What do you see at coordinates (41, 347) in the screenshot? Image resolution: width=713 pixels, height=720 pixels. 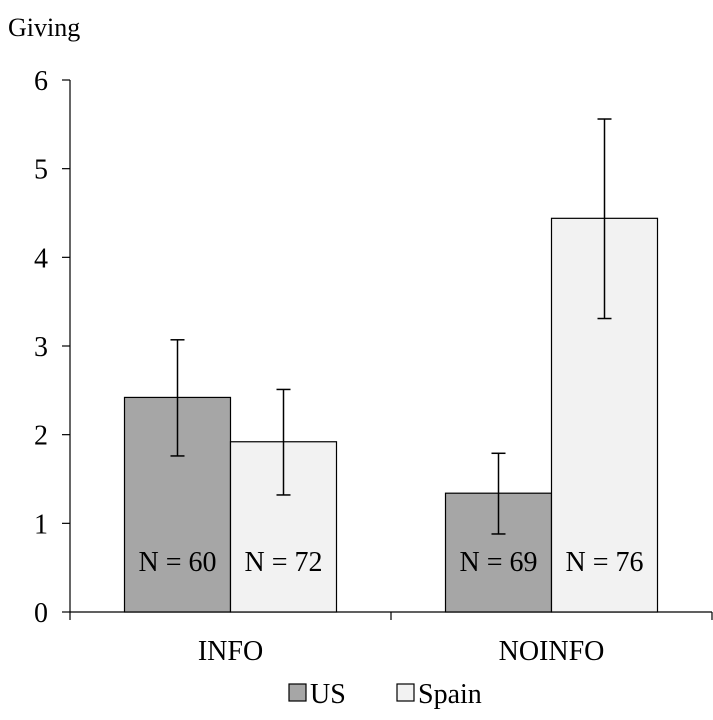 I see `y-tick-label: 3` at bounding box center [41, 347].